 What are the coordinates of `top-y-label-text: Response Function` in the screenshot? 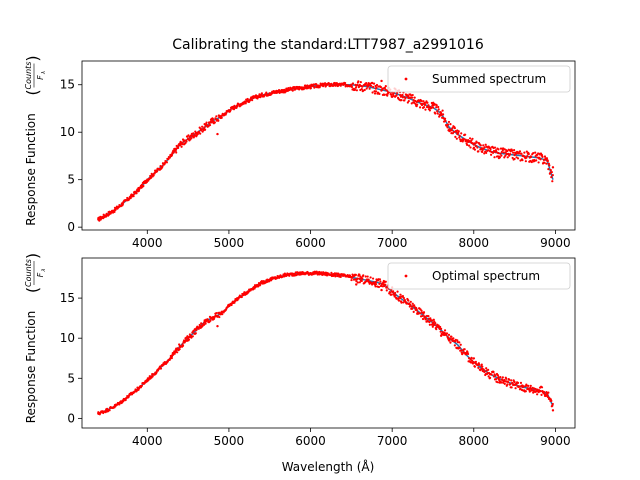 It's located at (31, 169).